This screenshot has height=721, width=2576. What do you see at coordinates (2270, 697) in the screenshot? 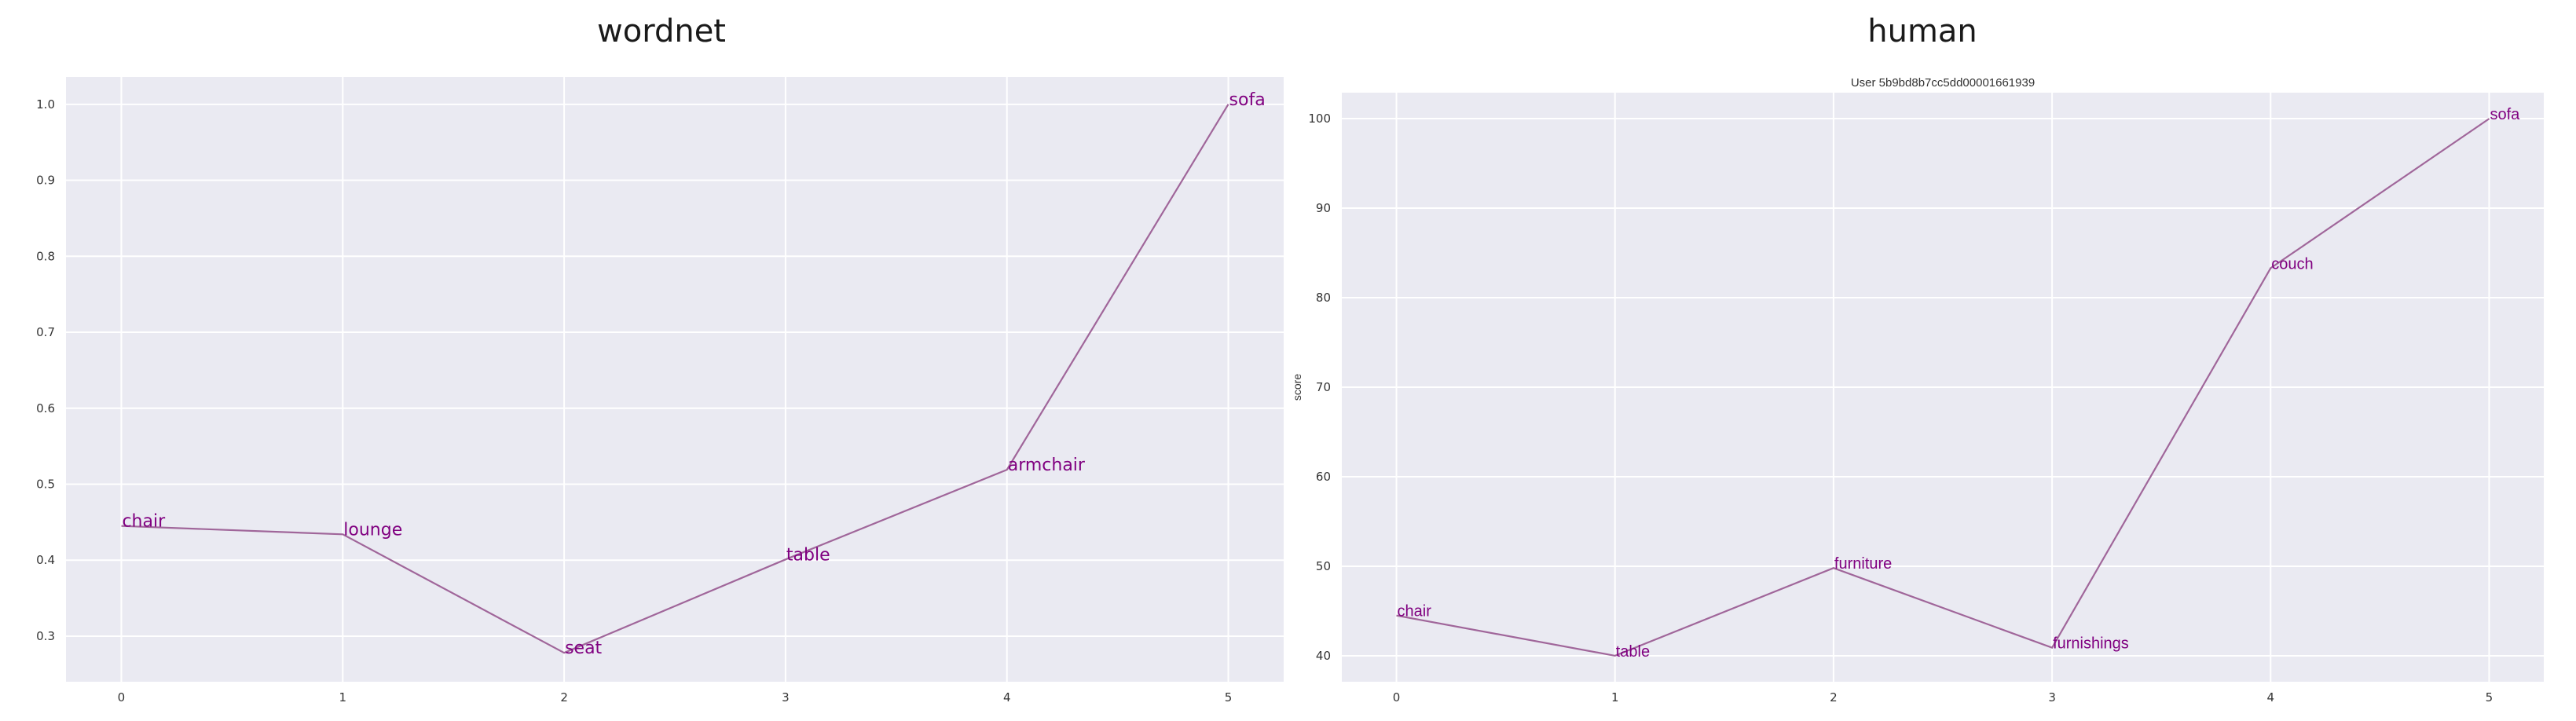
I see `human-x-tick-label: 4` at bounding box center [2270, 697].